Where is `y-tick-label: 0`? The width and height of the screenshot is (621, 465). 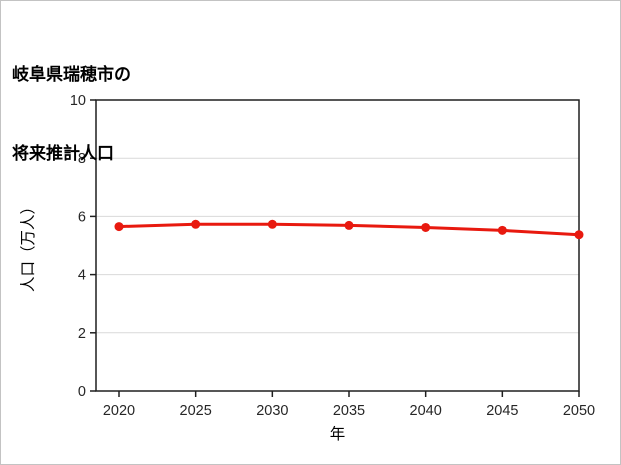
y-tick-label: 0 is located at coordinates (82, 392).